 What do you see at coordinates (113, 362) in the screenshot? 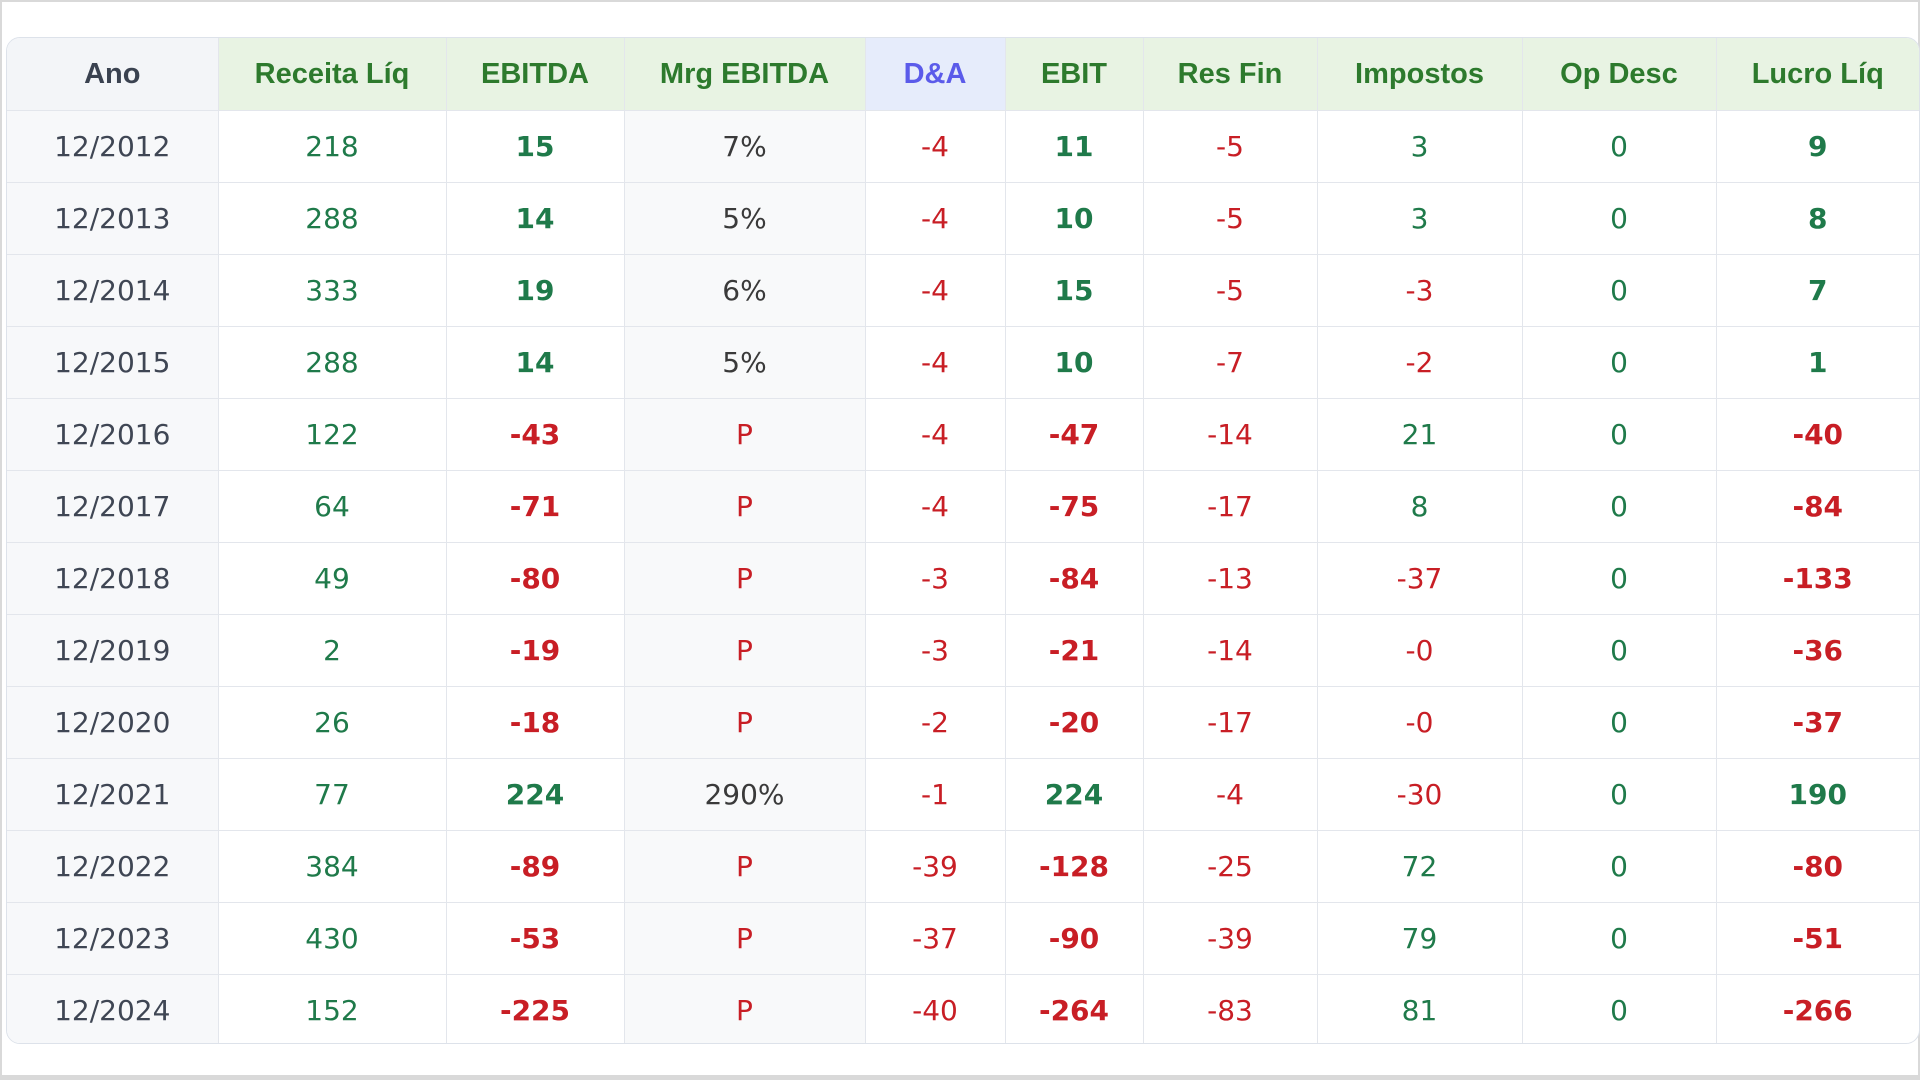
I see `cell-ano: 12/2015` at bounding box center [113, 362].